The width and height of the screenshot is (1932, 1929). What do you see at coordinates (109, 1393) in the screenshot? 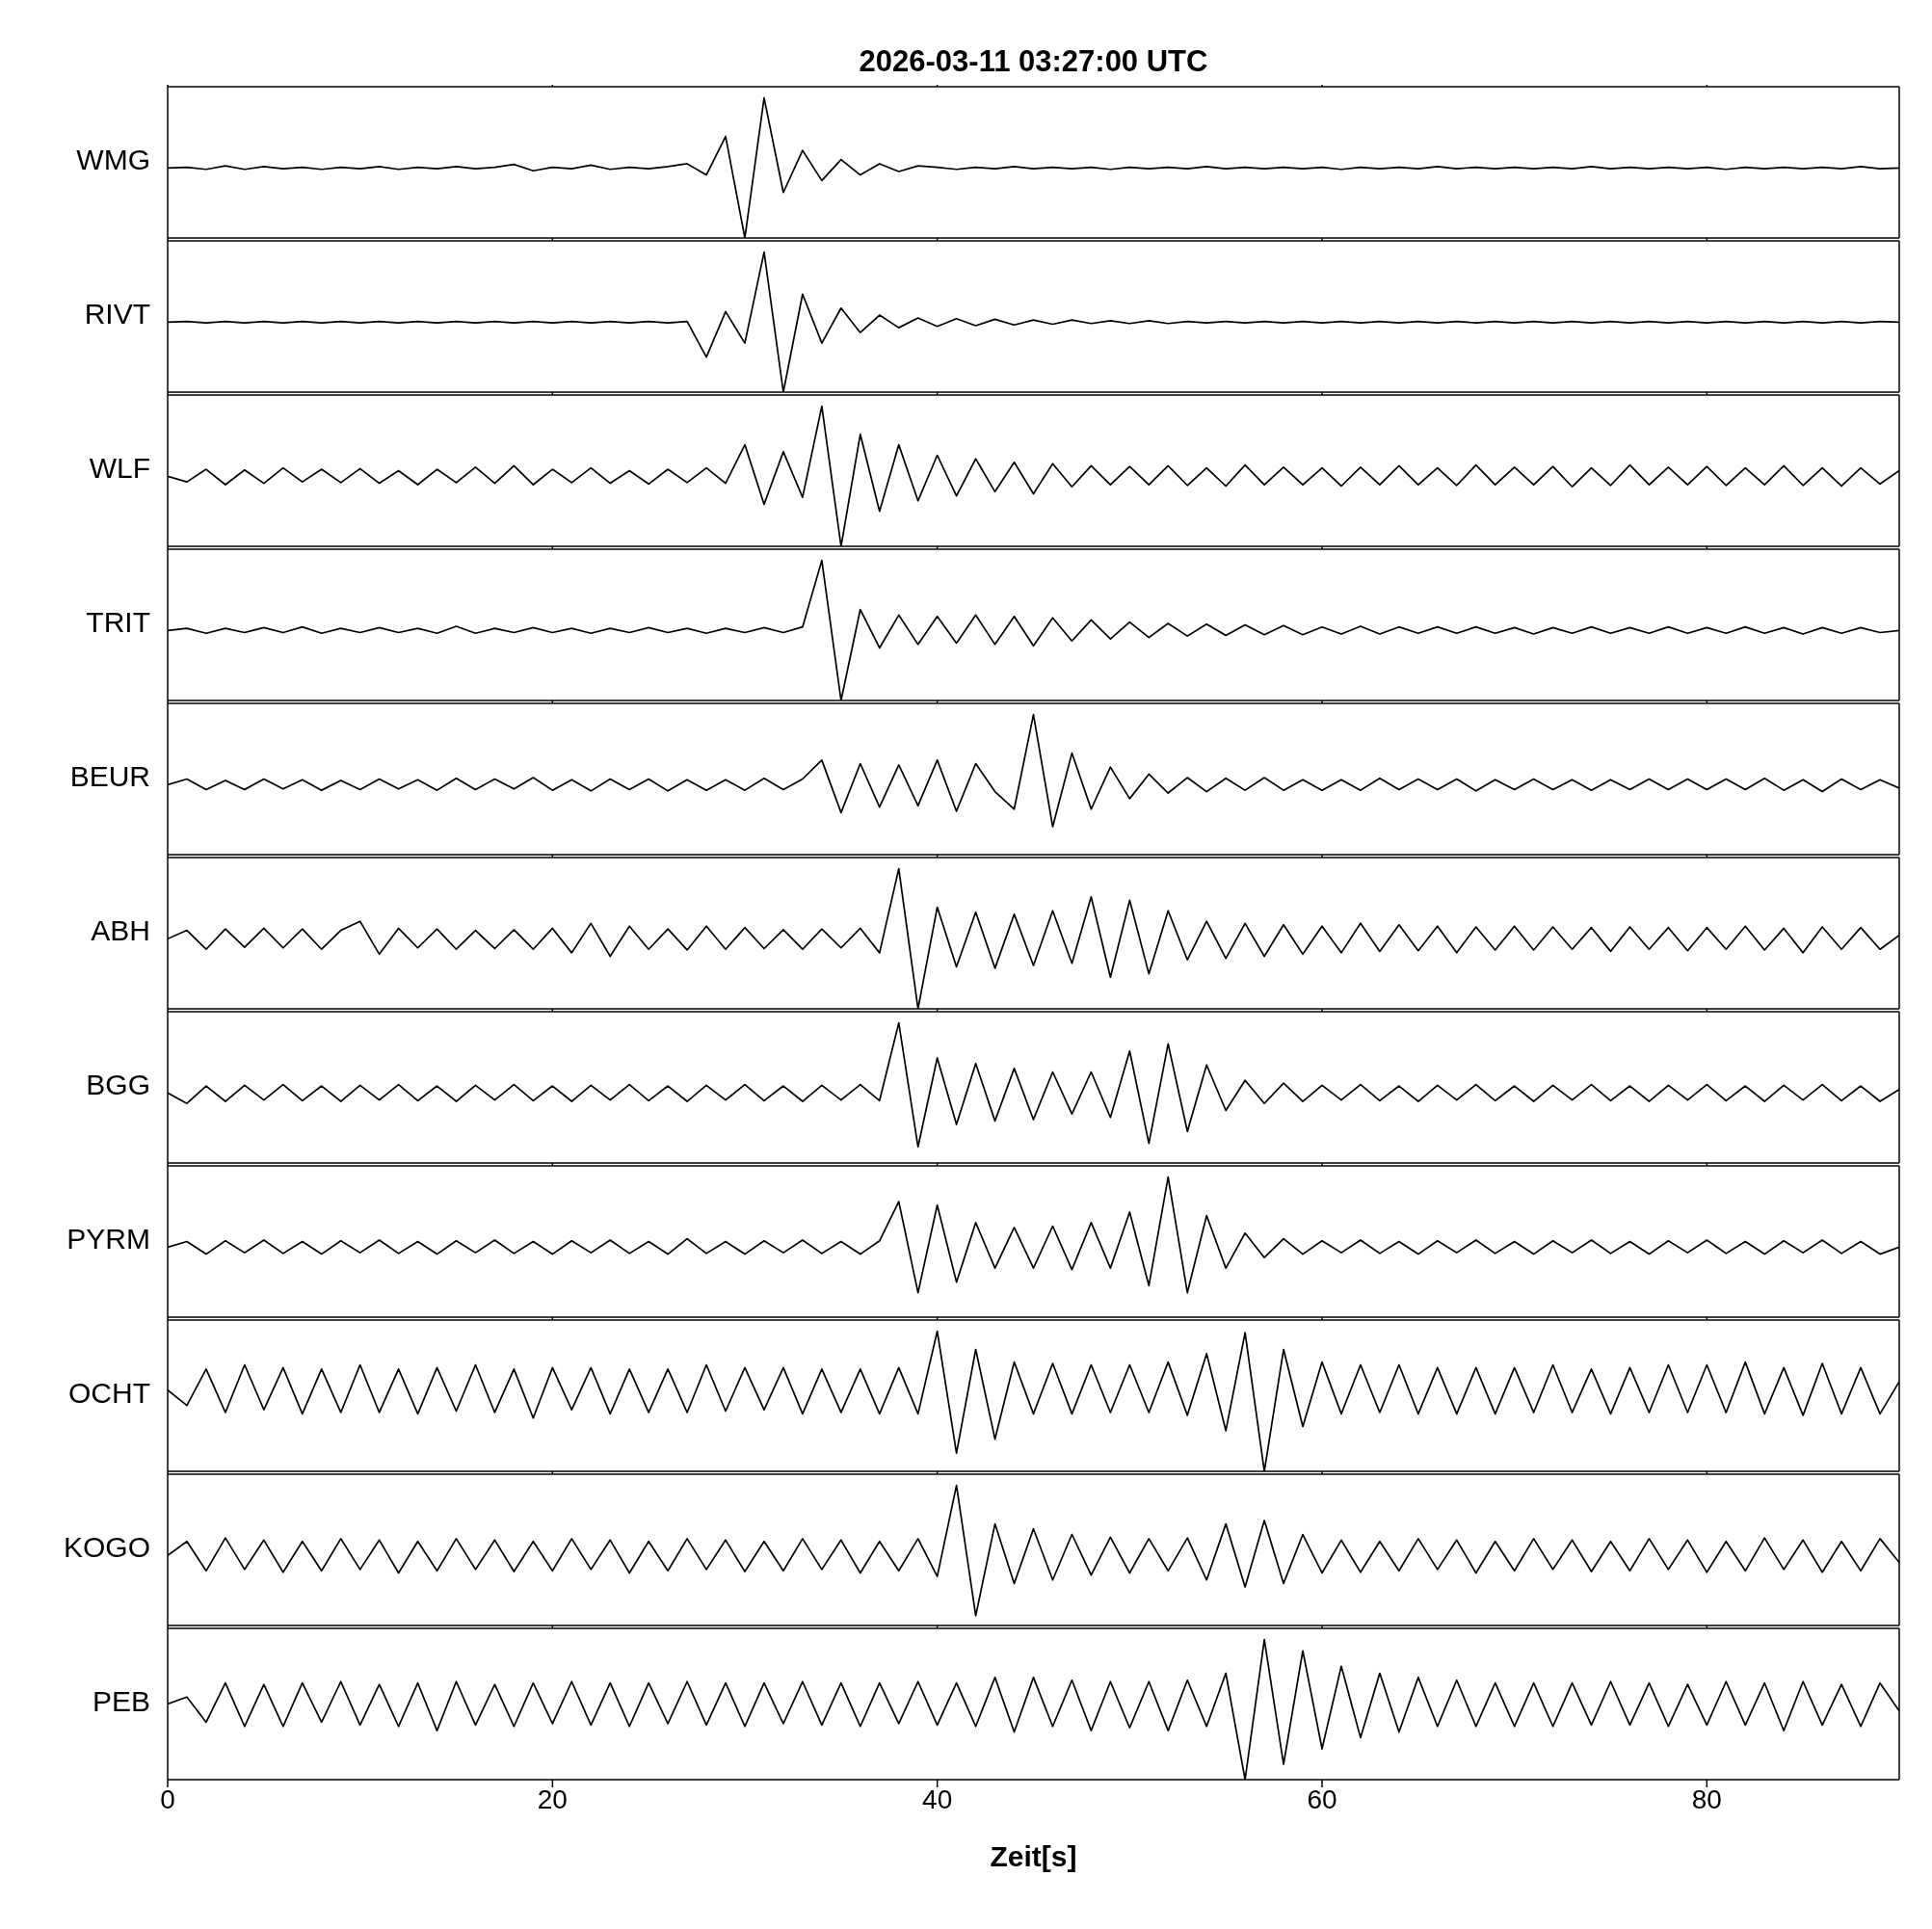
I see `y-axis-title: OCHT` at bounding box center [109, 1393].